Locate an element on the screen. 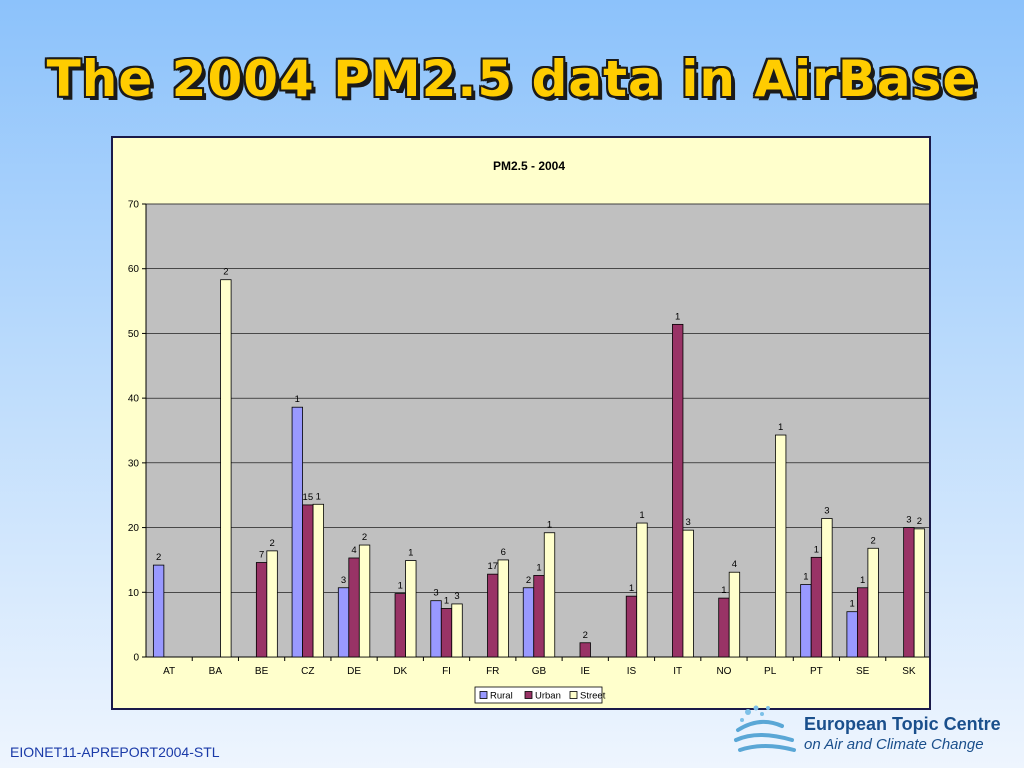 The height and width of the screenshot is (768, 1024). bar-street-pt is located at coordinates (827, 588).